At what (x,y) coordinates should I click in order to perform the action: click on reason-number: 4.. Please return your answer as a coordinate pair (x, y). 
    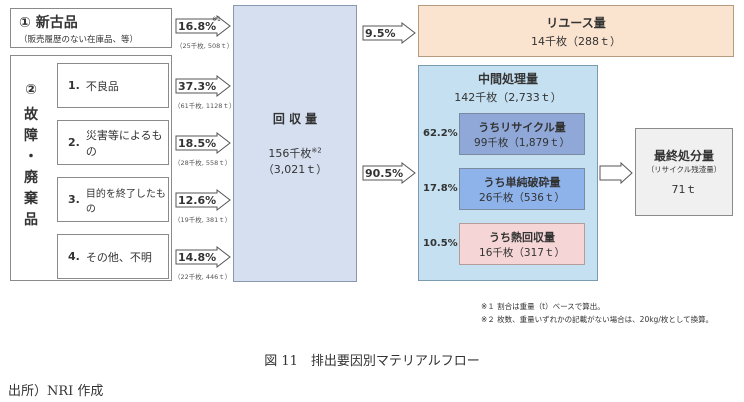
    Looking at the image, I should click on (74, 256).